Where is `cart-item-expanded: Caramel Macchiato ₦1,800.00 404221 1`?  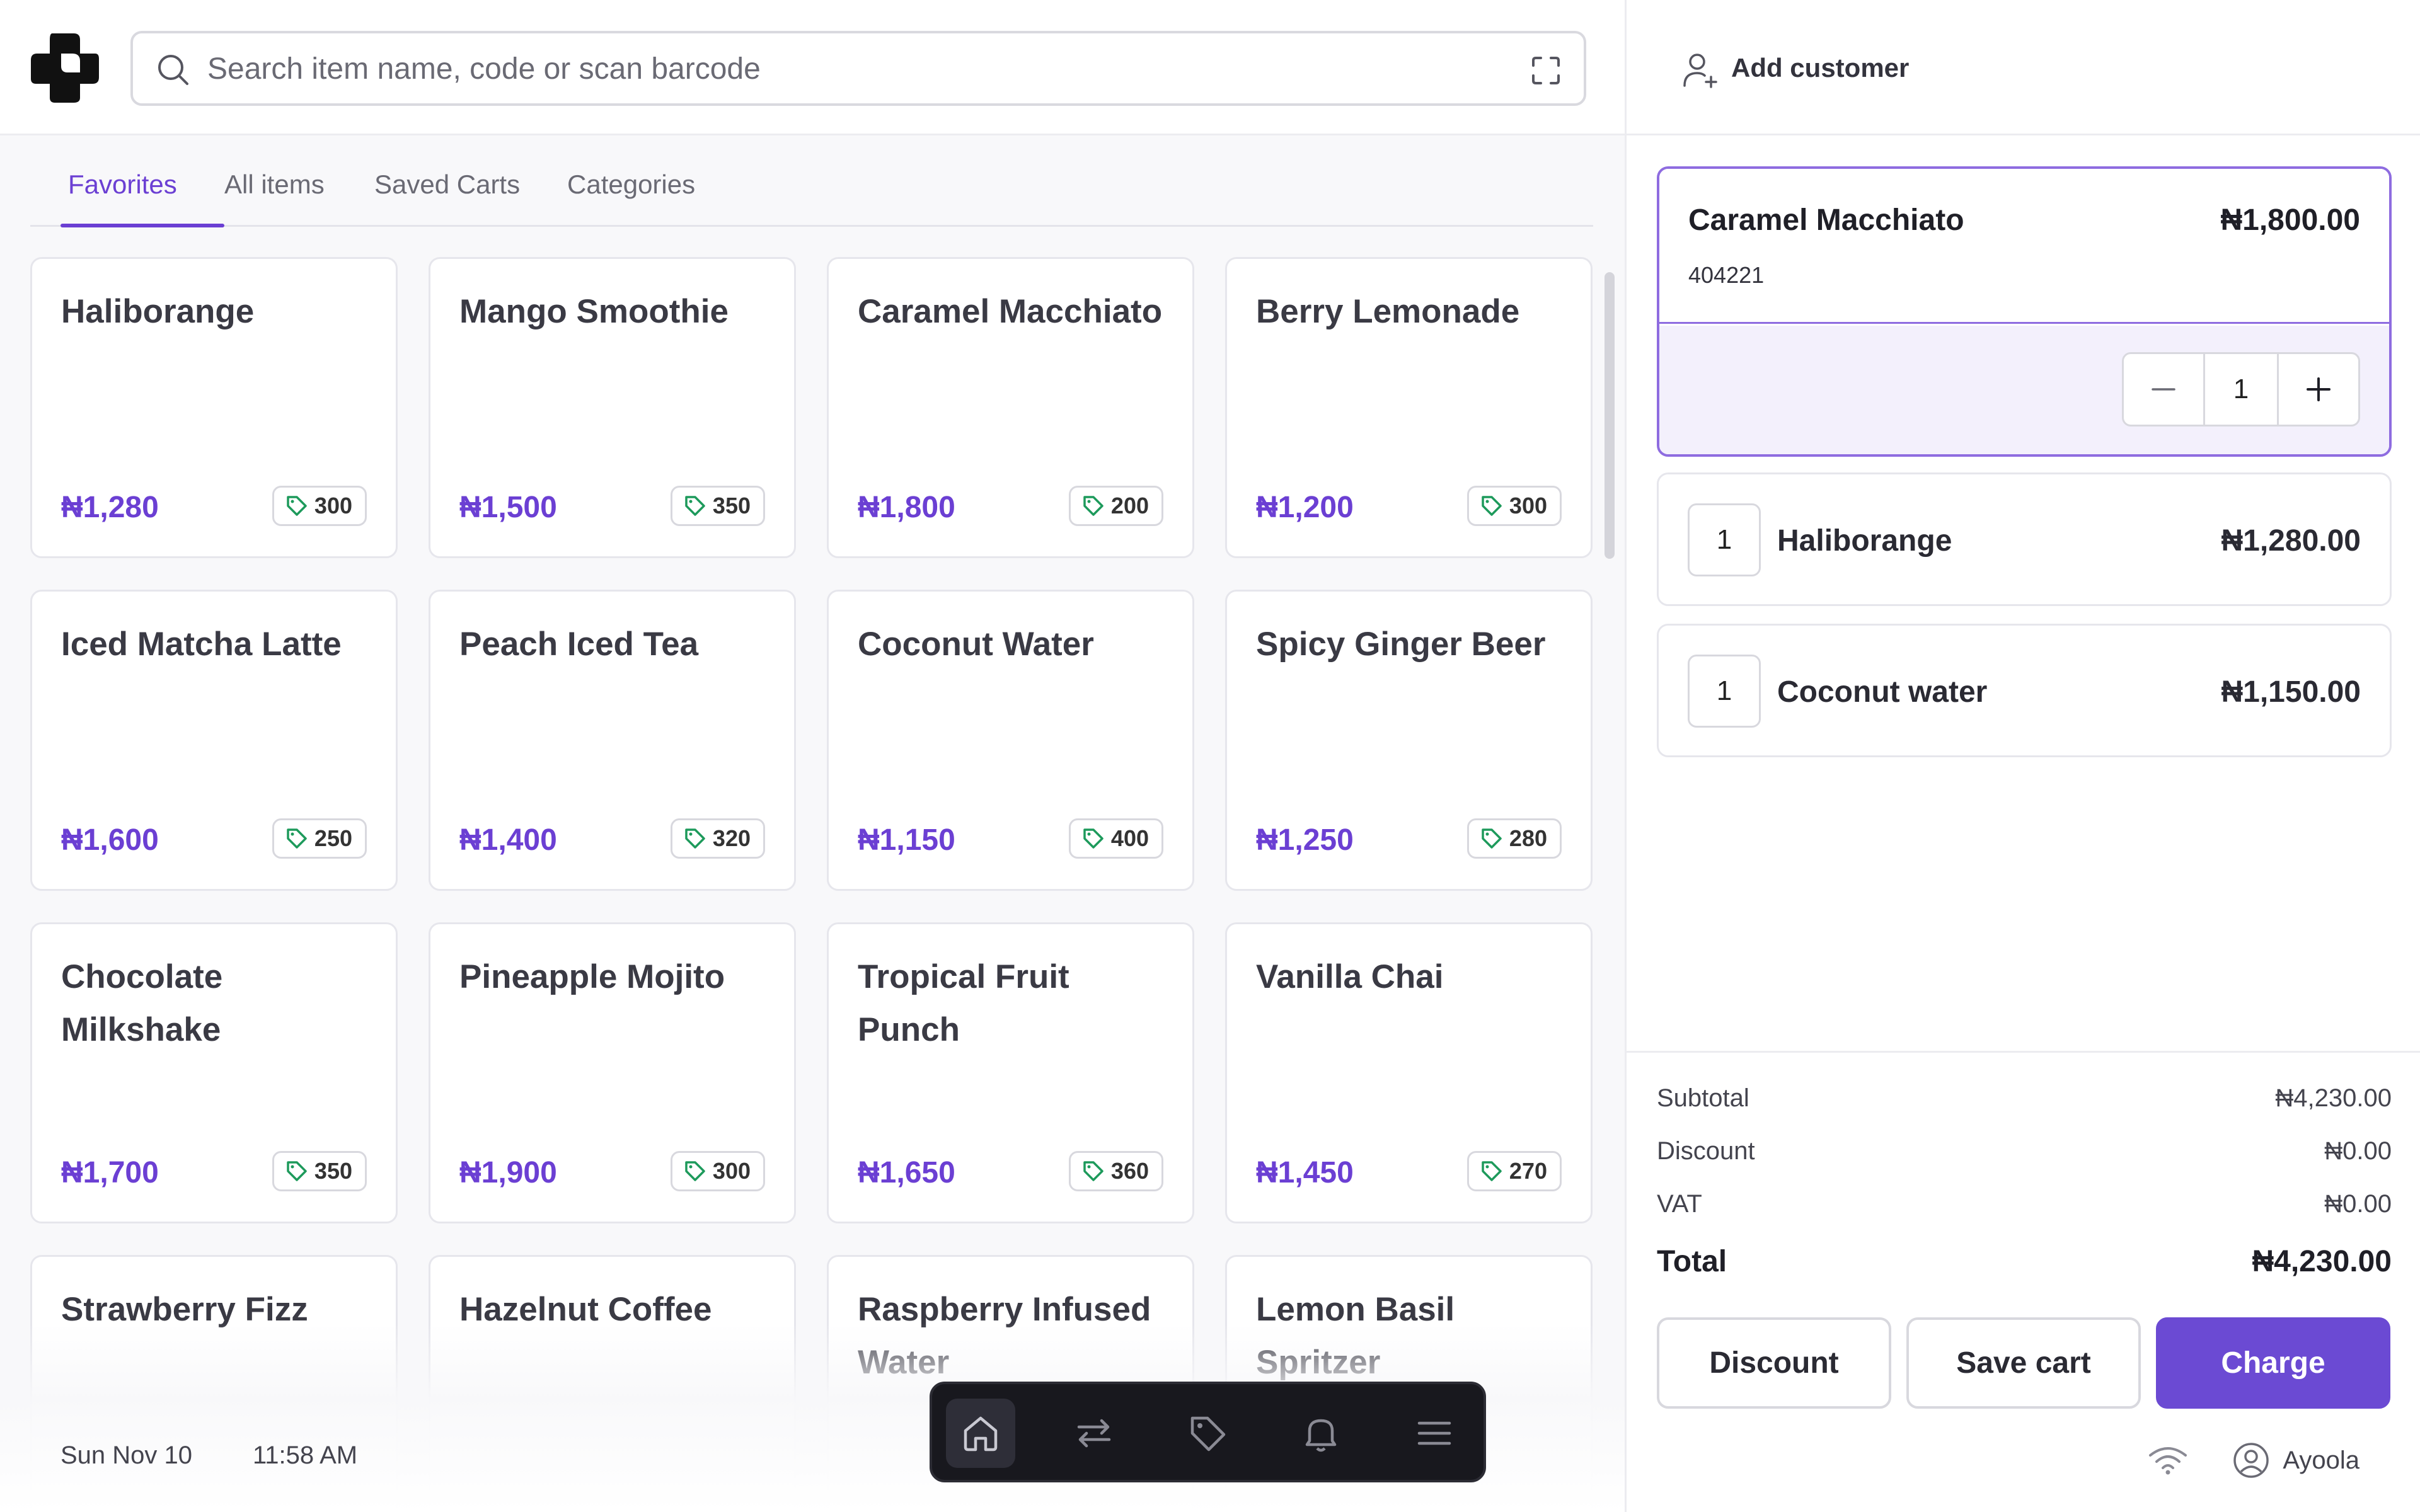 cart-item-expanded: Caramel Macchiato ₦1,800.00 404221 1 is located at coordinates (2025, 311).